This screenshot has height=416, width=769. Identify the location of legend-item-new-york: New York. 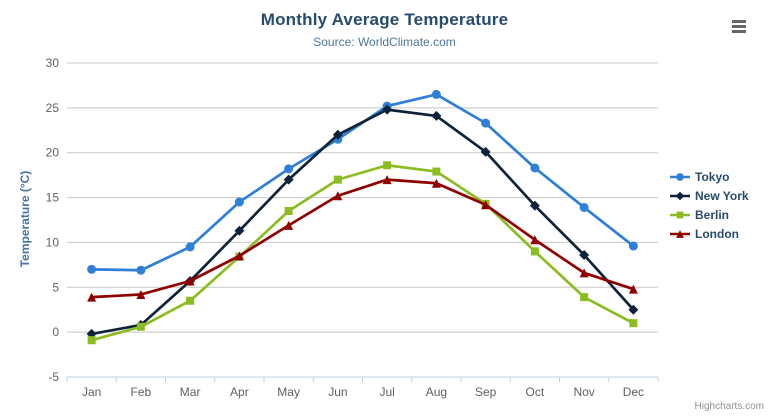
(709, 195).